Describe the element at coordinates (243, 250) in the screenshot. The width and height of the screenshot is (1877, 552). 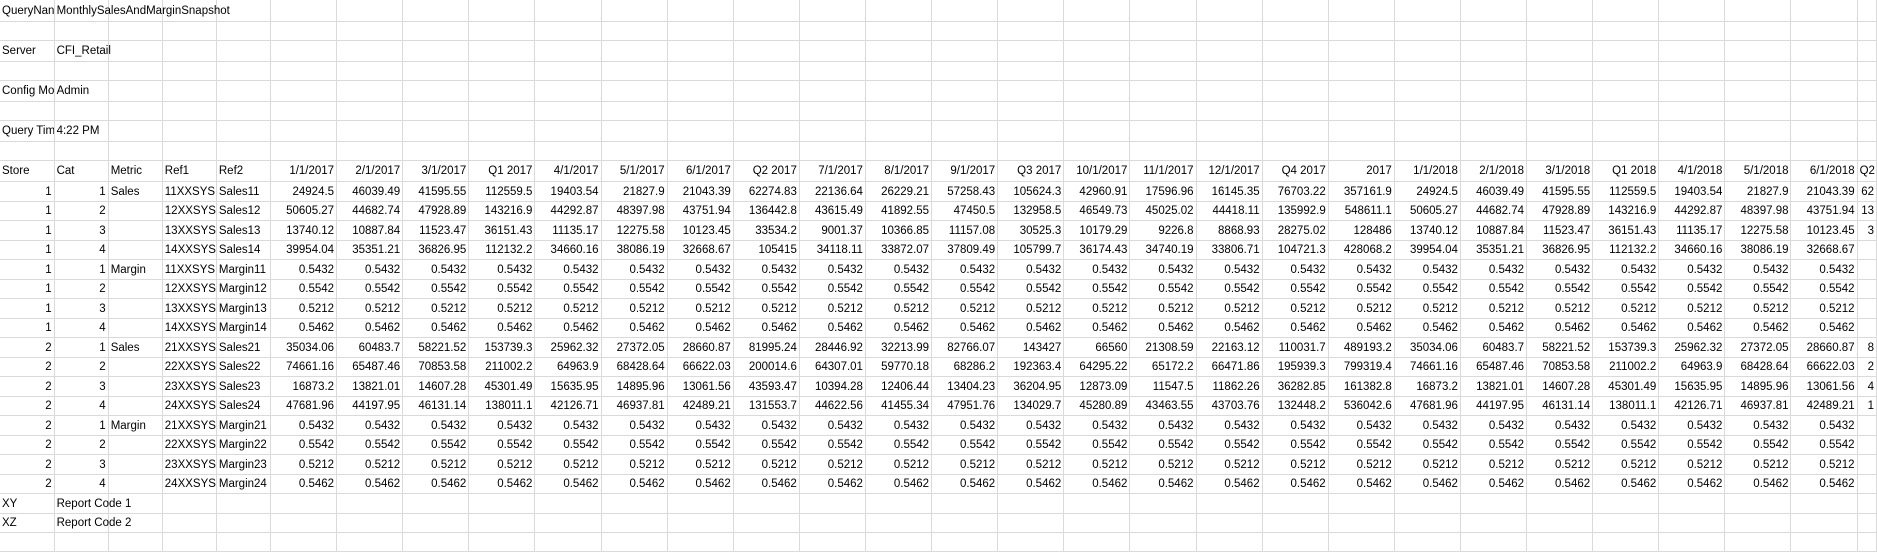
I see `data-cell: Sales14` at that location.